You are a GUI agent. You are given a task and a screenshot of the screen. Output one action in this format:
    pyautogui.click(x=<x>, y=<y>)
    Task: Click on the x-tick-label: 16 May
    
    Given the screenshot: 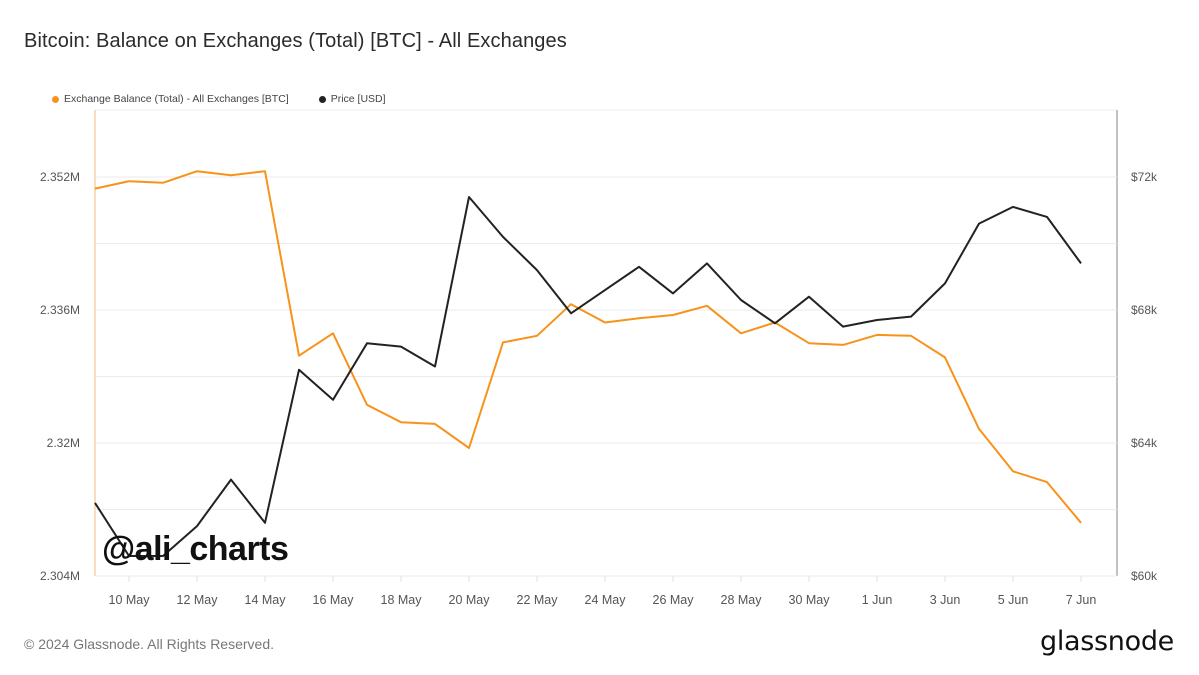 What is the action you would take?
    pyautogui.click(x=334, y=600)
    